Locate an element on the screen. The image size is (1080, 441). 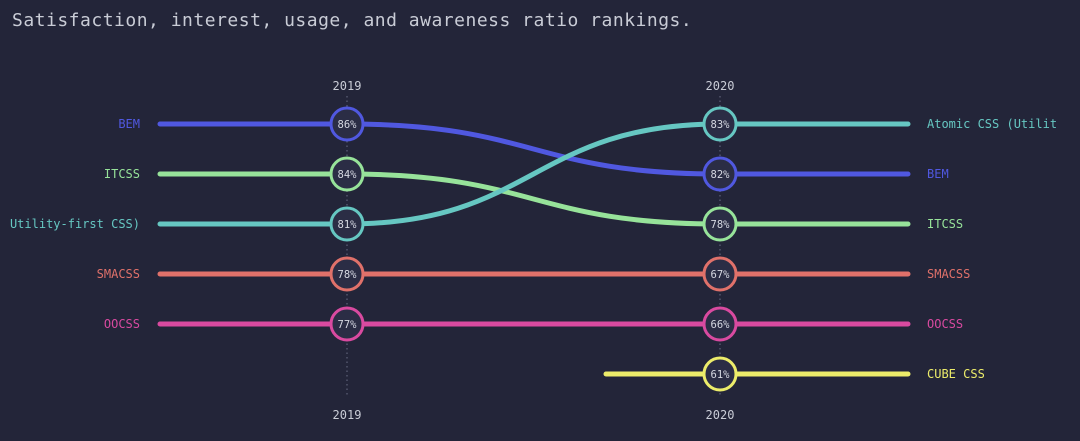
left-series-label: ITCSS is located at coordinates (122, 174).